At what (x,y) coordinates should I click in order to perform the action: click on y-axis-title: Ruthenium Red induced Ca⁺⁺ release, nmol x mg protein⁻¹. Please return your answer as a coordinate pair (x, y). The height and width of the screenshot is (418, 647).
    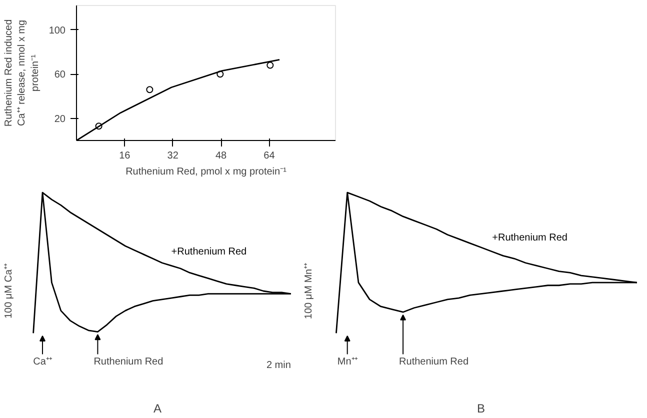
    Looking at the image, I should click on (22, 73).